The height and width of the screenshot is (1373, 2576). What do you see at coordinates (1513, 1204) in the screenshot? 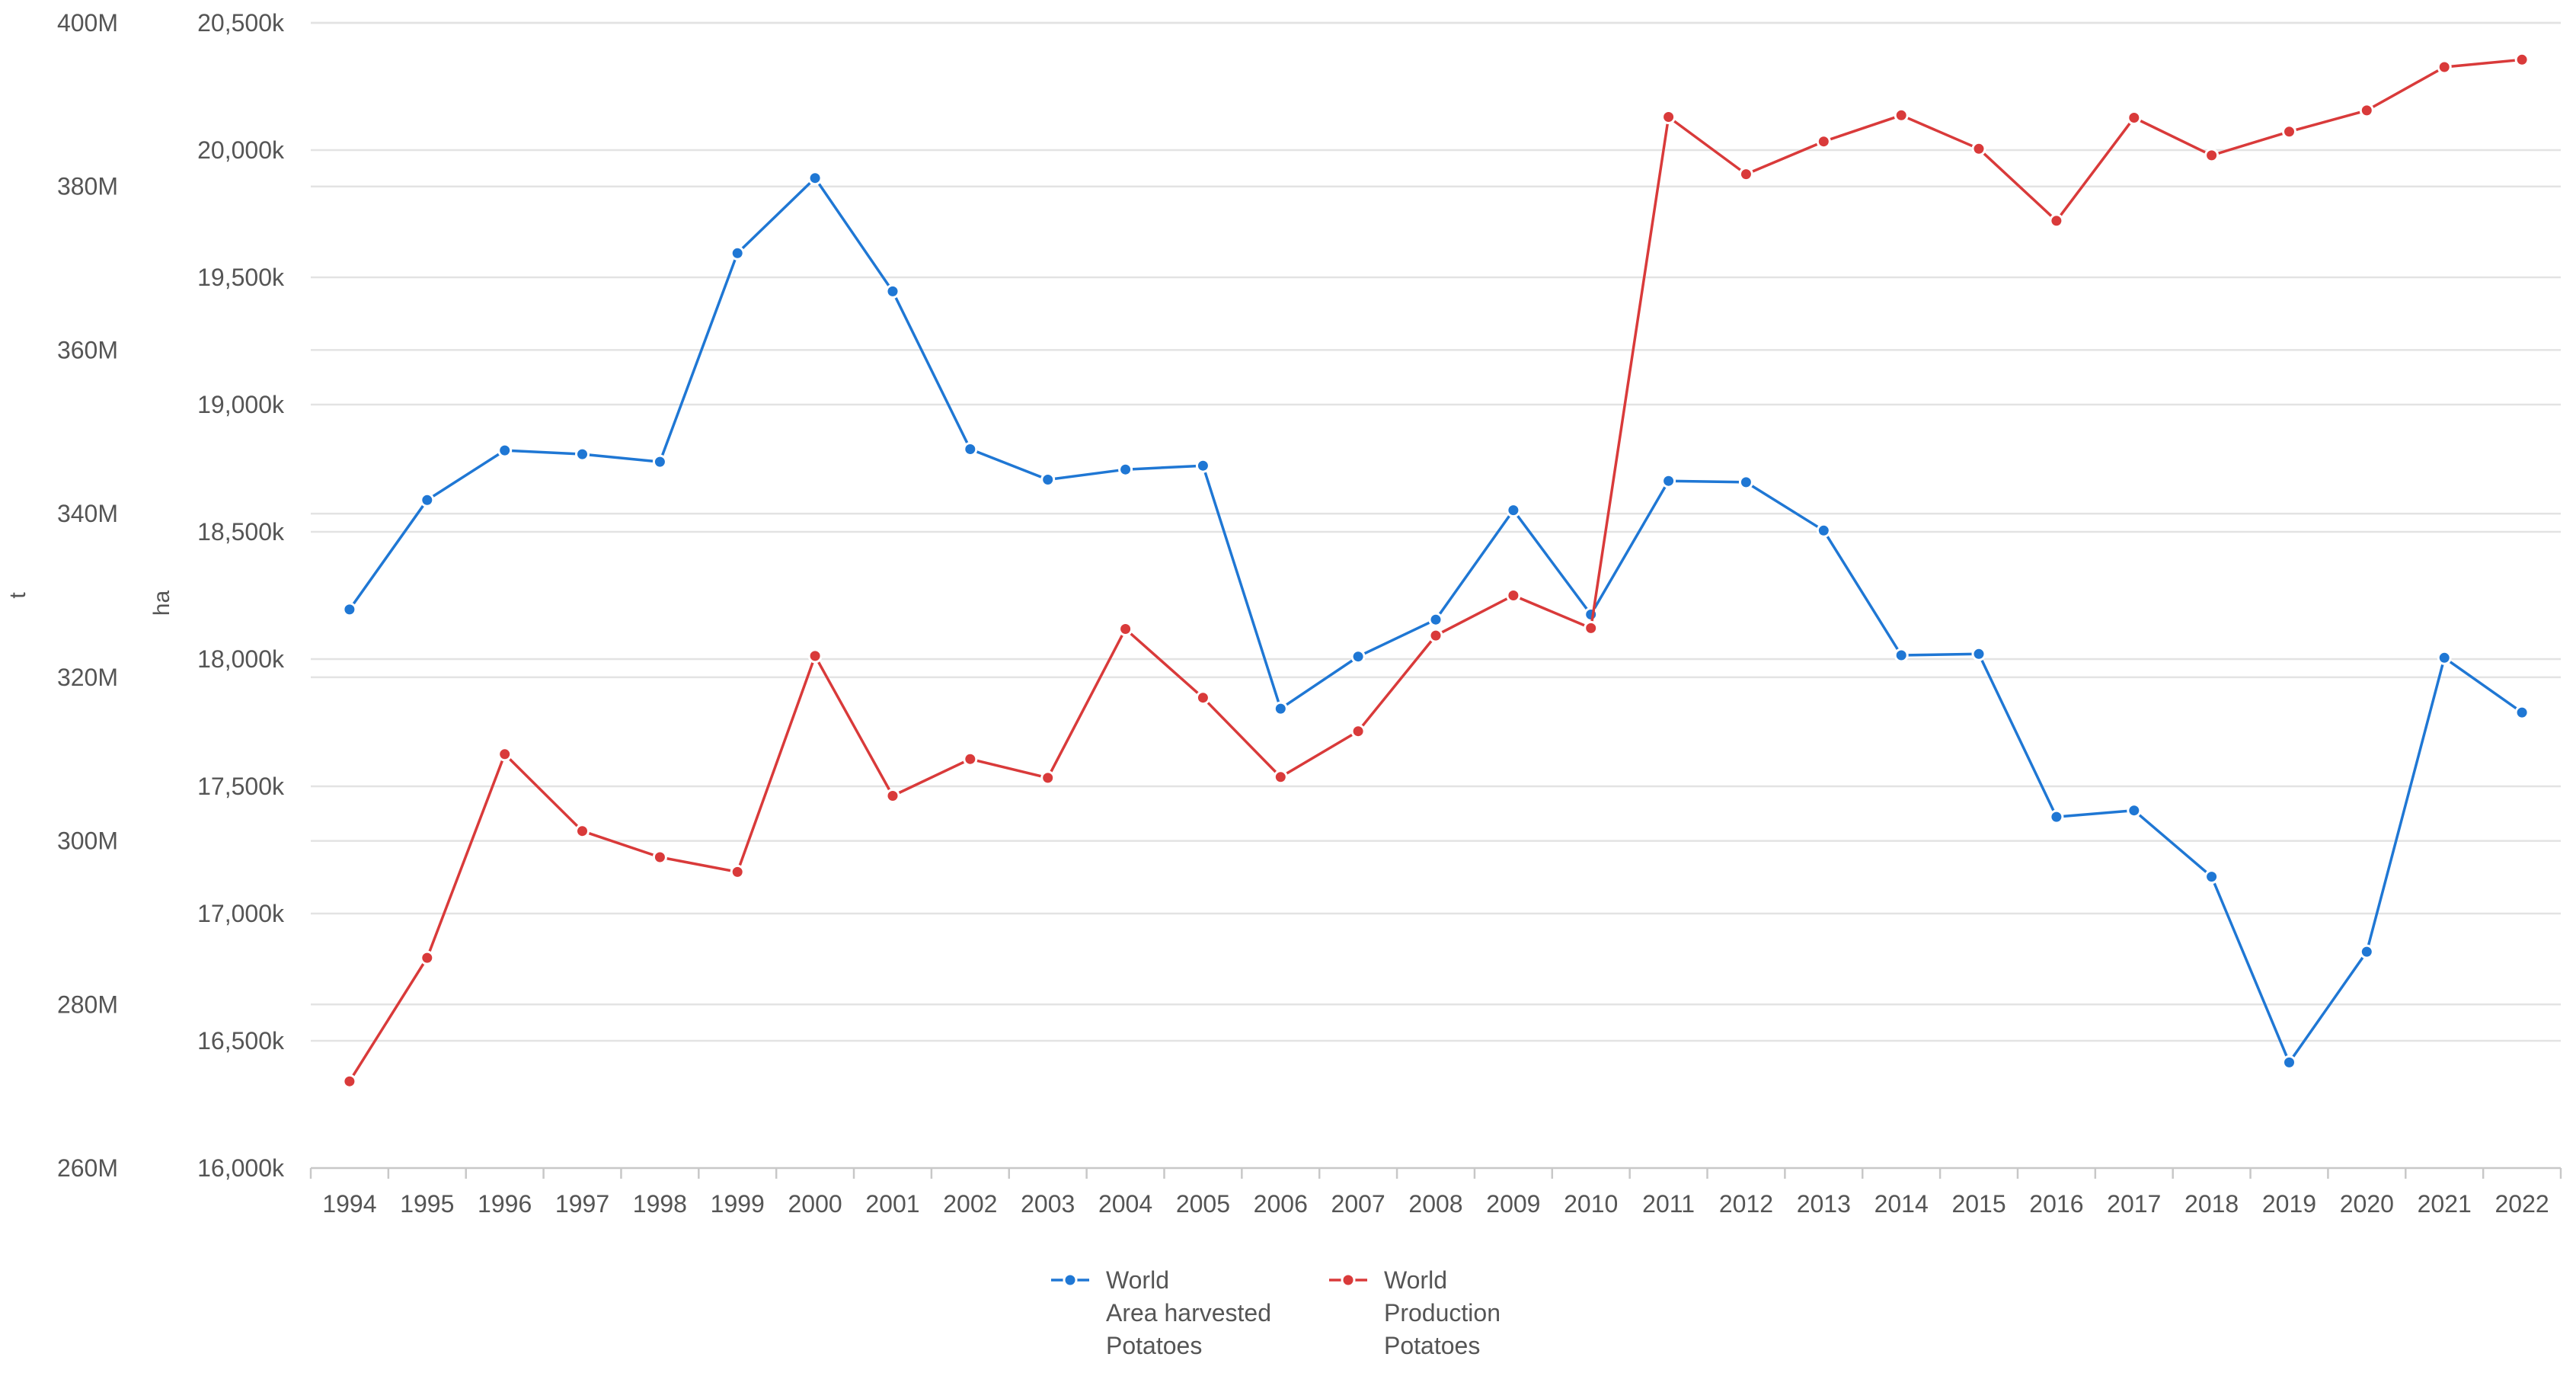
I see `x-tick-label: 2009` at bounding box center [1513, 1204].